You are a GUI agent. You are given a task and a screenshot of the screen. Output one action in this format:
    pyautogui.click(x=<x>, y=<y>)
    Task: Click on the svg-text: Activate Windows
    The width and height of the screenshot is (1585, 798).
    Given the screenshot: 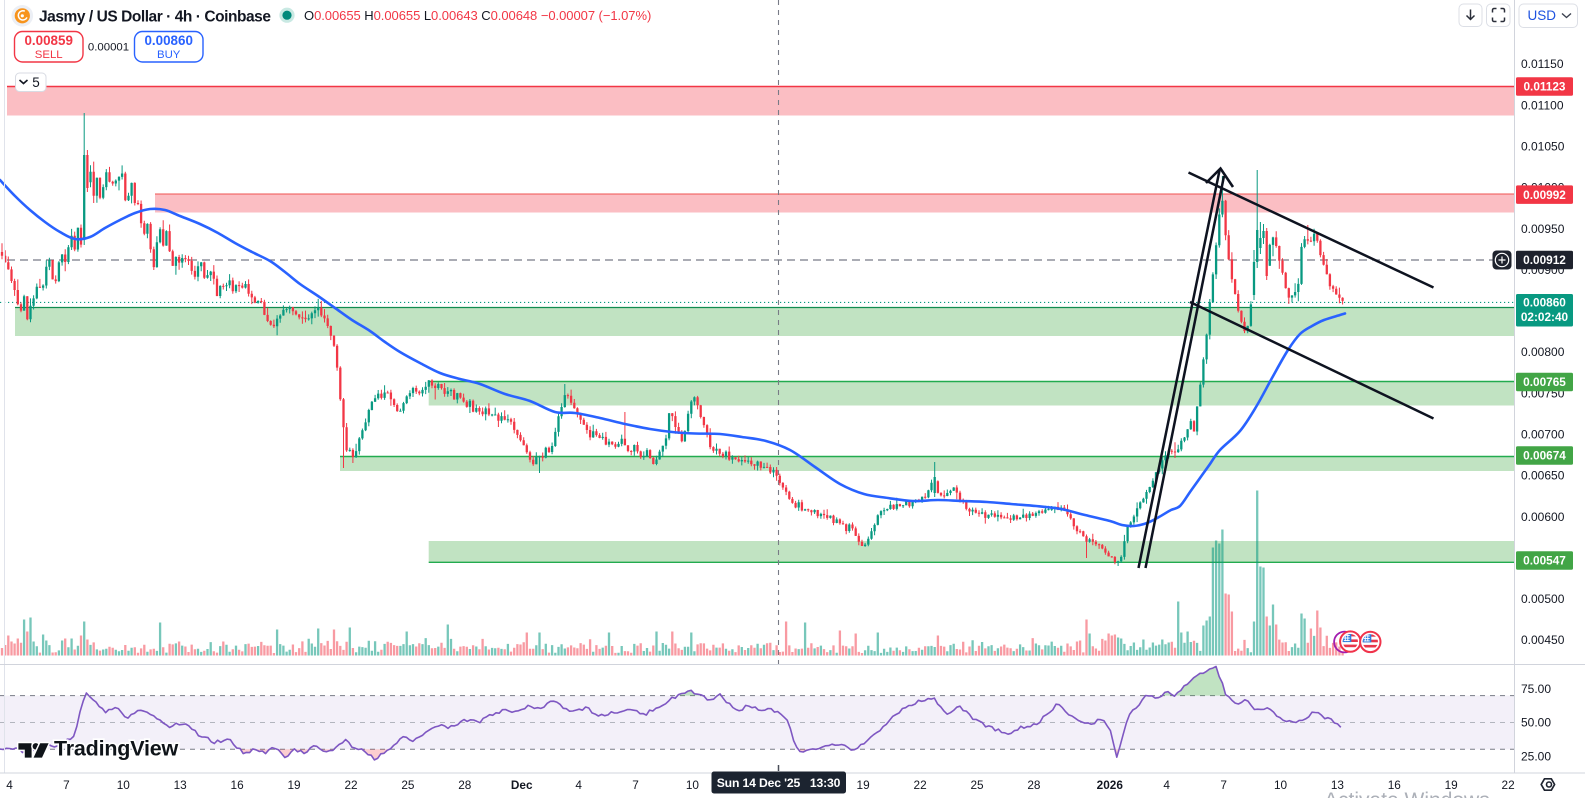 What is the action you would take?
    pyautogui.click(x=1407, y=793)
    